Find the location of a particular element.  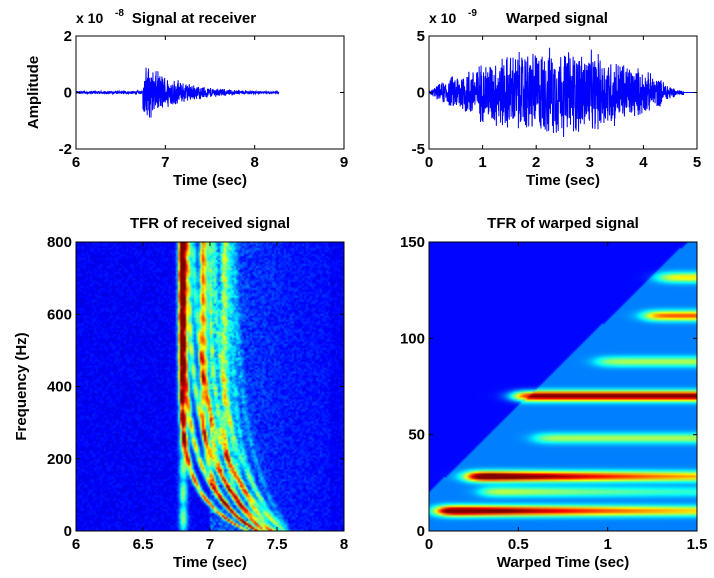

chart-title: Signal at receiver is located at coordinates (194, 18).